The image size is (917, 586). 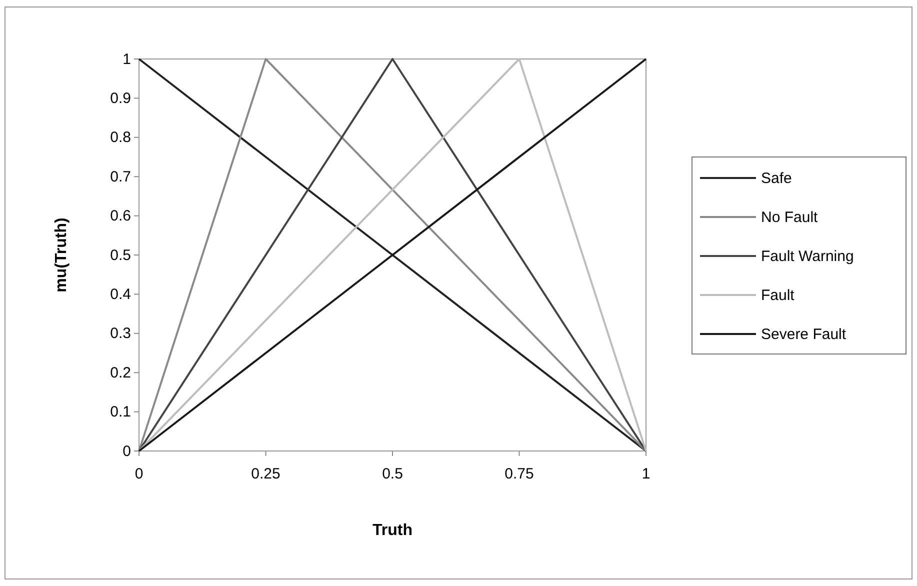 I want to click on x-tick-label: 0.25, so click(x=265, y=474).